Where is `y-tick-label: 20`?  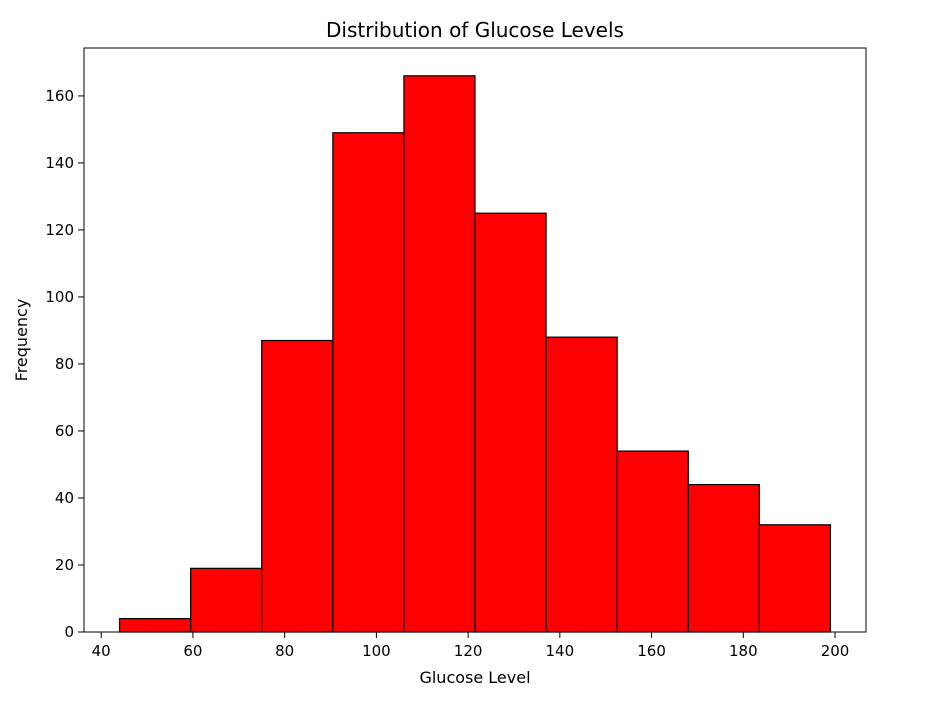 y-tick-label: 20 is located at coordinates (64, 565).